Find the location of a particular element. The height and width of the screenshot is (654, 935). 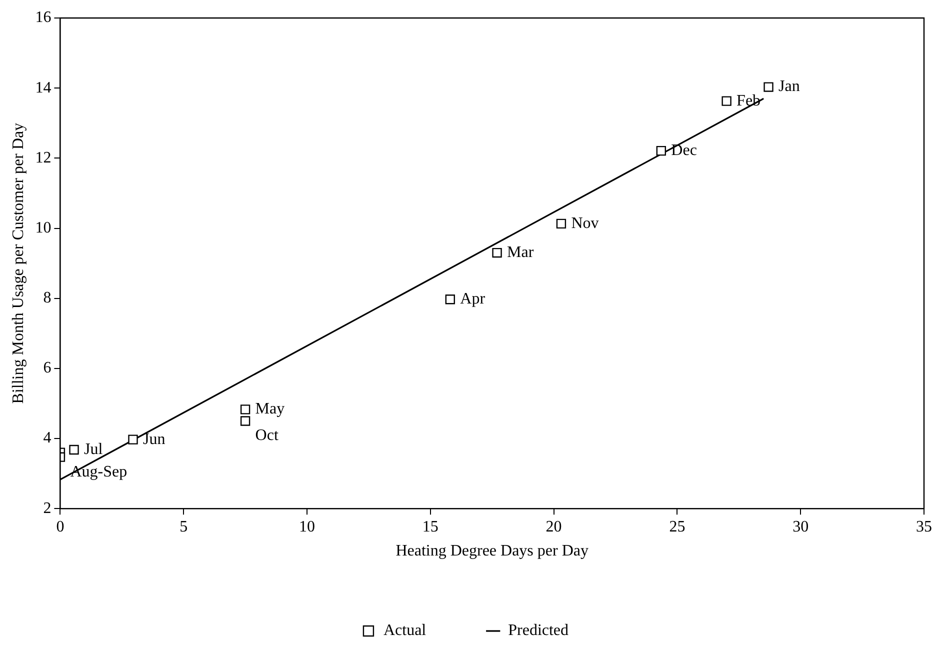

data-label: Aug-Sep is located at coordinates (99, 471).